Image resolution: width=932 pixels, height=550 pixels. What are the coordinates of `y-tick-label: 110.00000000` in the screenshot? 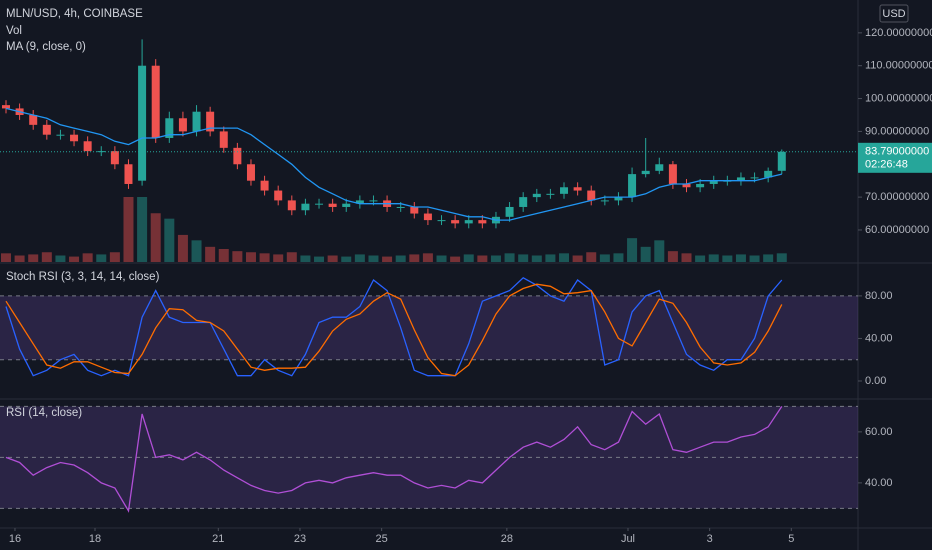 It's located at (898, 66).